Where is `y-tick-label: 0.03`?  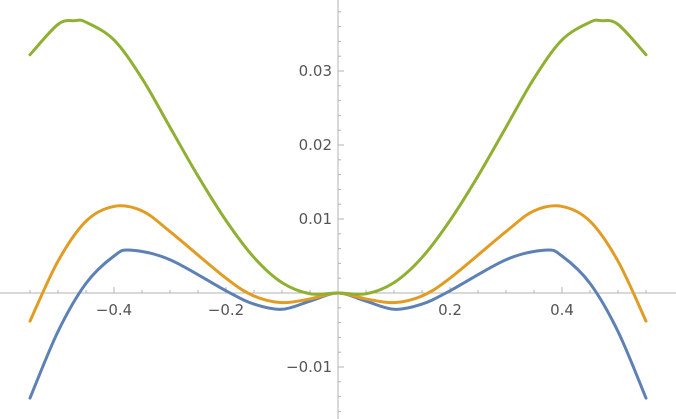 y-tick-label: 0.03 is located at coordinates (315, 71).